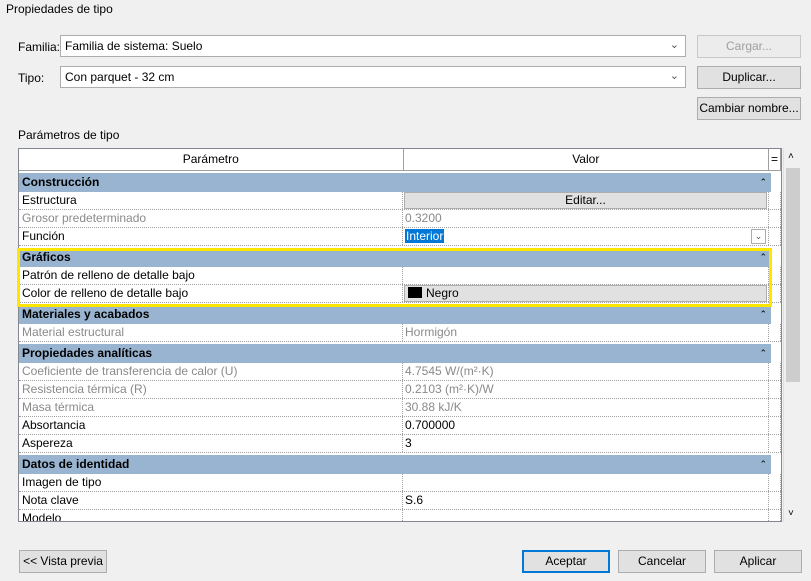 The height and width of the screenshot is (581, 811). What do you see at coordinates (211, 515) in the screenshot?
I see `param-name: Modelo` at bounding box center [211, 515].